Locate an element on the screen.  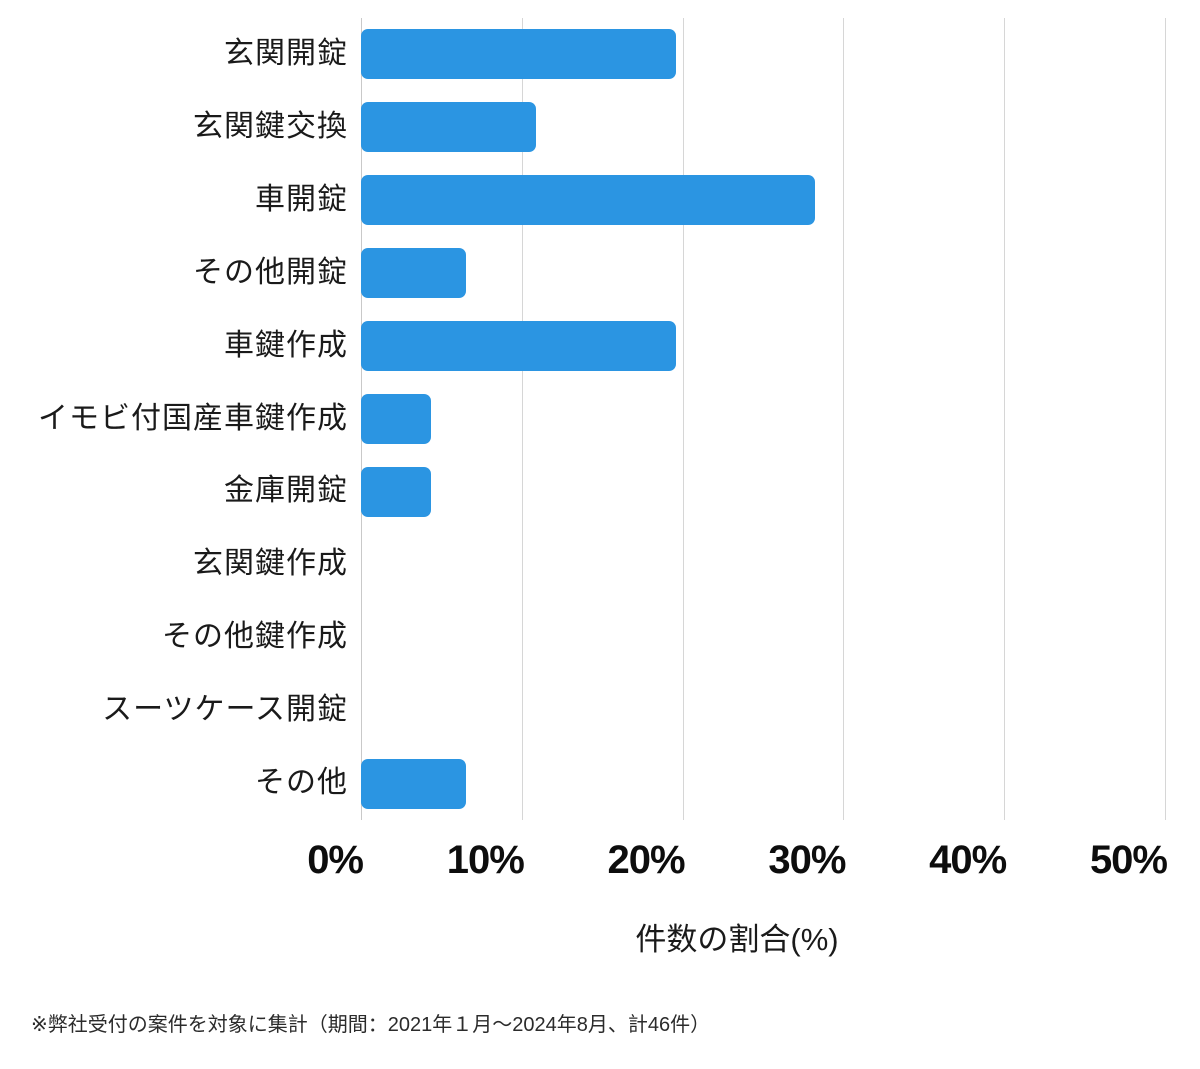
x-tick-label: 30% is located at coordinates (807, 860).